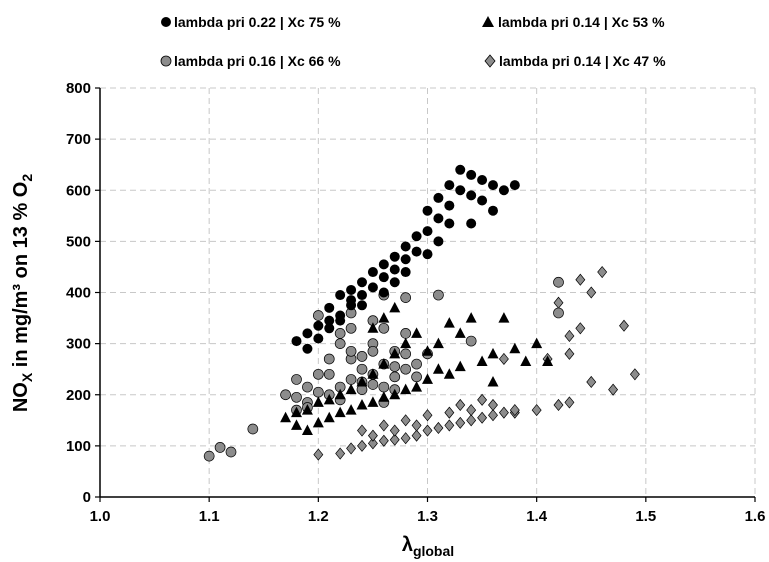 This screenshot has height=562, width=769. Describe the element at coordinates (318, 516) in the screenshot. I see `x-tick-label: 1.2` at that location.